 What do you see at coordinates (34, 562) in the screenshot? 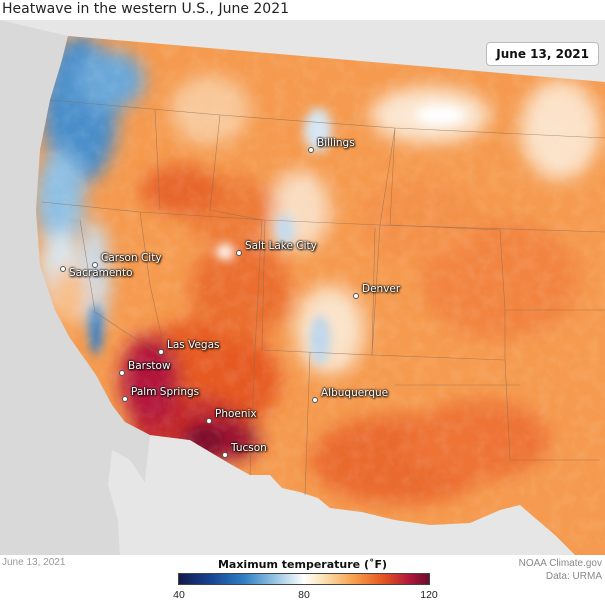
I see `footer-date: June 13, 2021` at bounding box center [34, 562].